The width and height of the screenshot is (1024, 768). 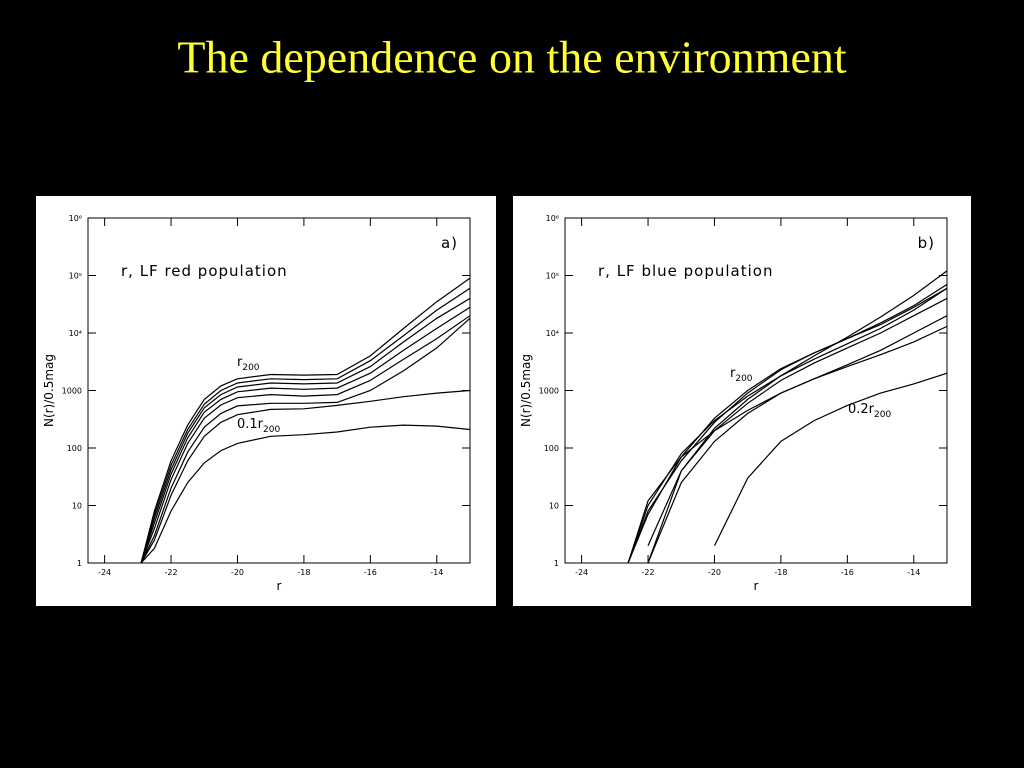 I want to click on annotation: r, LF red population, so click(x=204, y=271).